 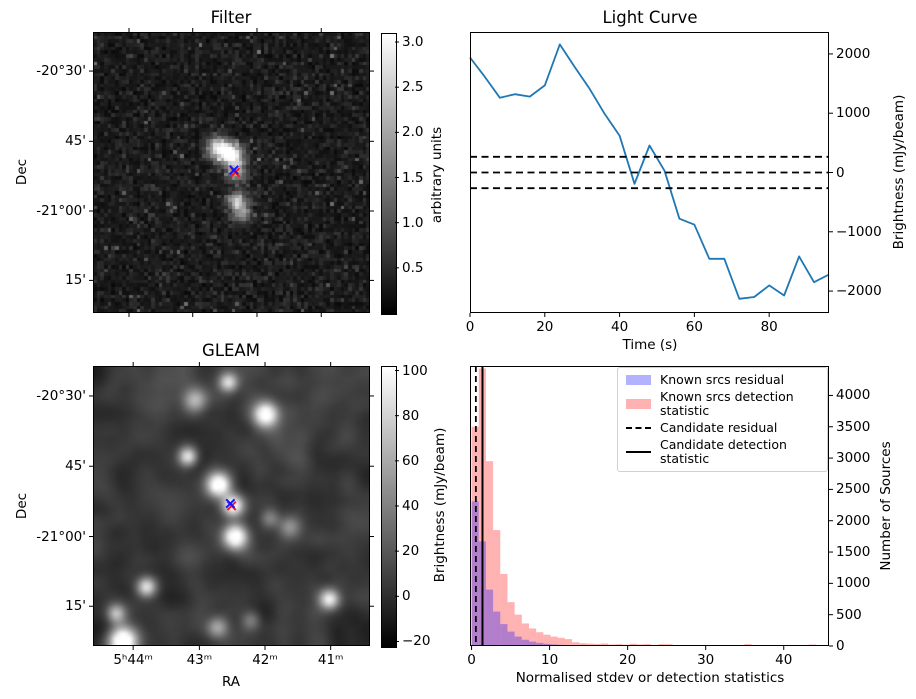 I want to click on legend-label: Candidate detection statistic, so click(x=723, y=451).